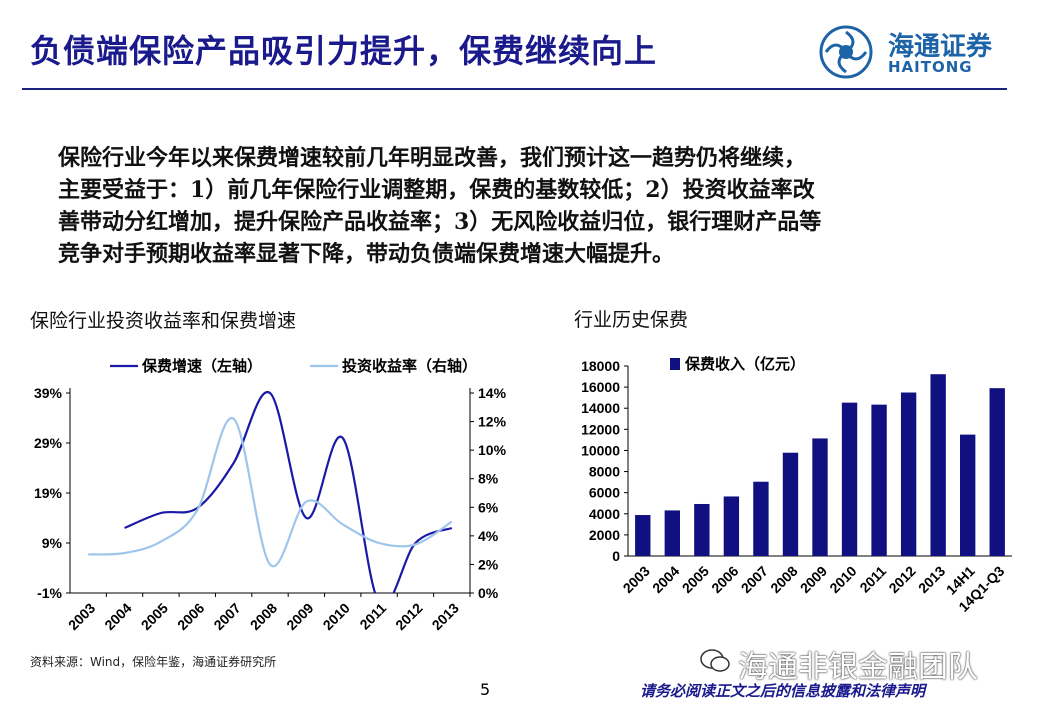 This screenshot has width=1040, height=720. I want to click on x-axis-tick-label: 2006, so click(724, 579).